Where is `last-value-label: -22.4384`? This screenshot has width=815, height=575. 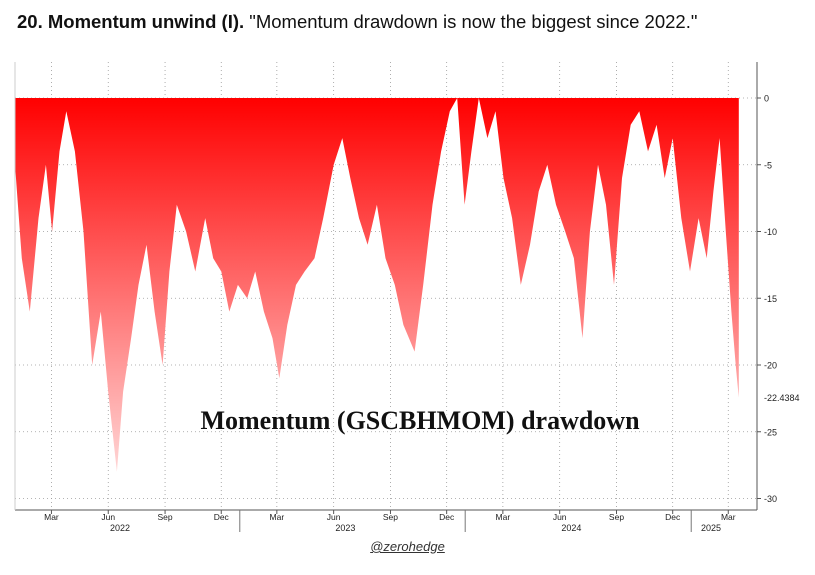
last-value-label: -22.4384 is located at coordinates (782, 398).